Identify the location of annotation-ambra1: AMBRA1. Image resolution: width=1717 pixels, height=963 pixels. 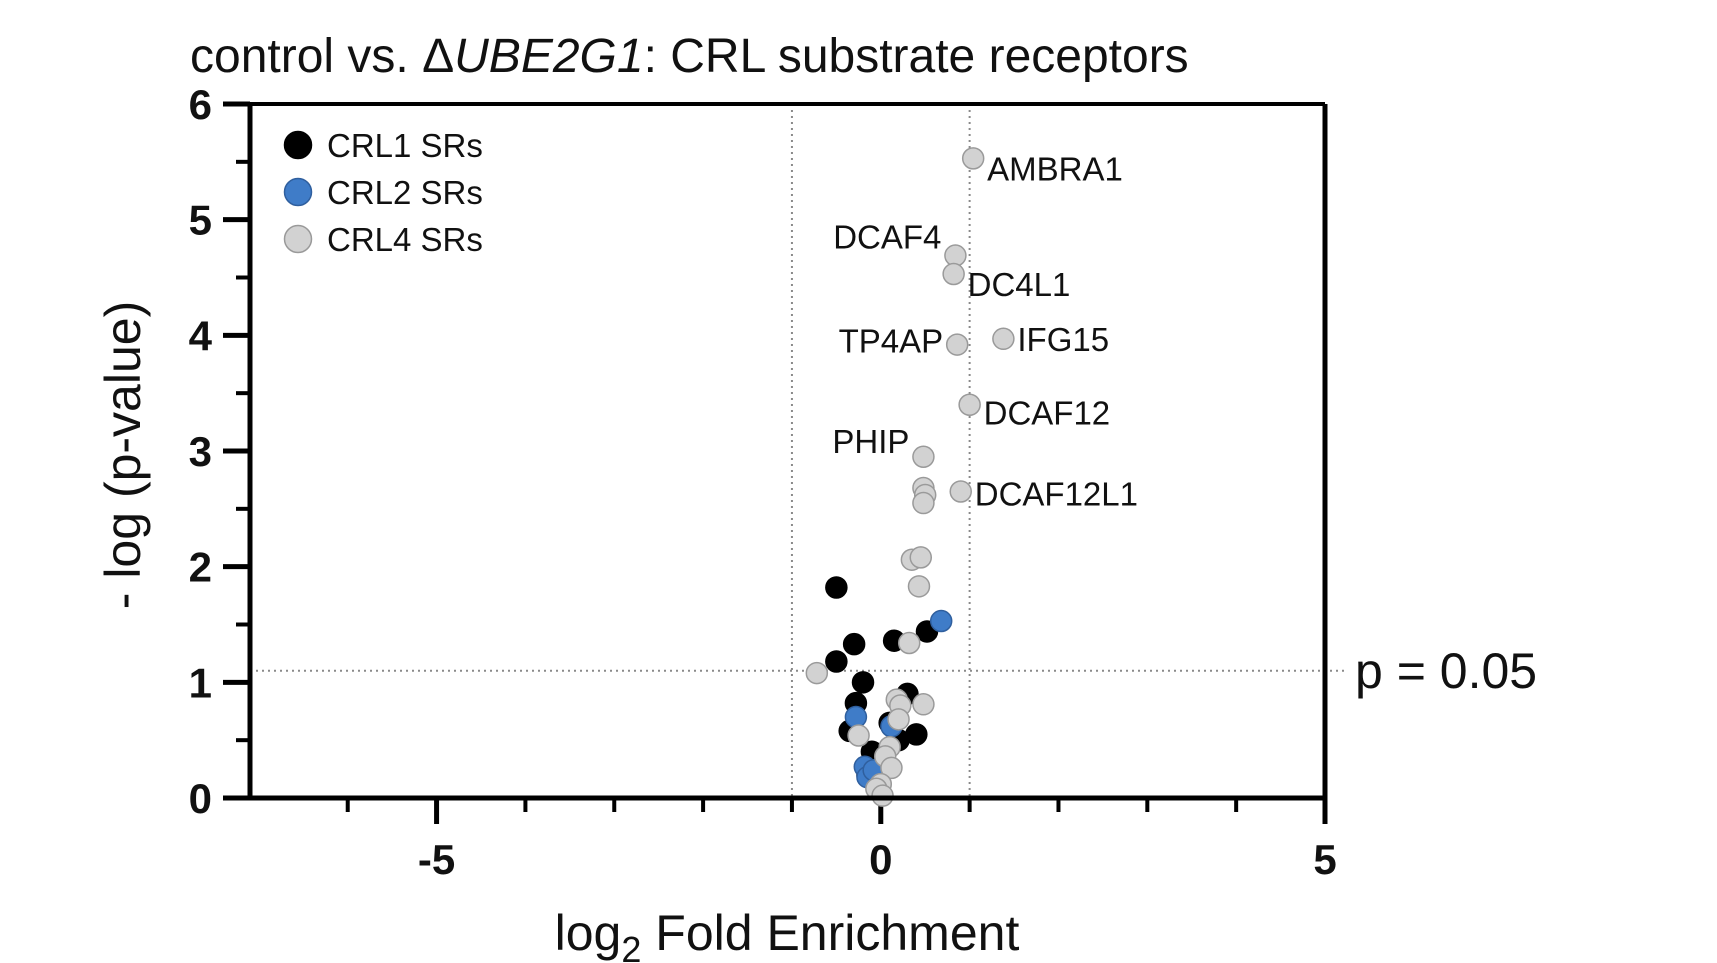
(1055, 168).